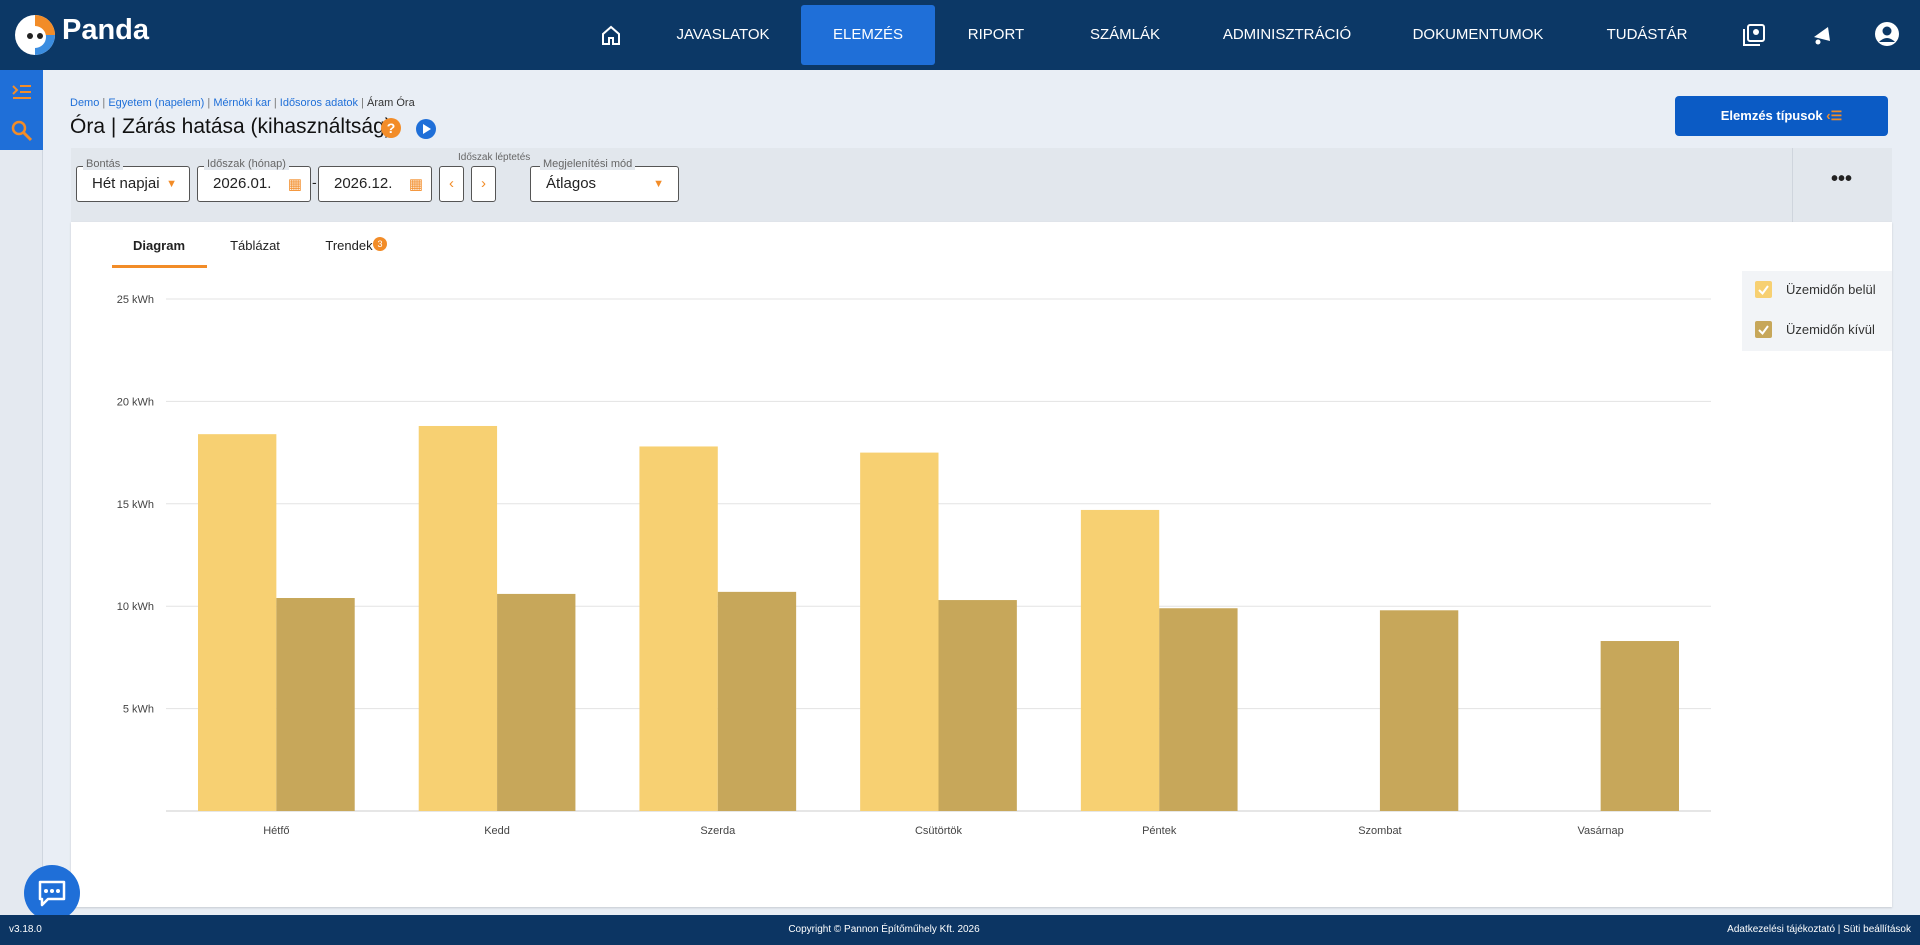 Image resolution: width=1920 pixels, height=945 pixels. What do you see at coordinates (1125, 34) in the screenshot?
I see `nav-item: SZÁMLÁK` at bounding box center [1125, 34].